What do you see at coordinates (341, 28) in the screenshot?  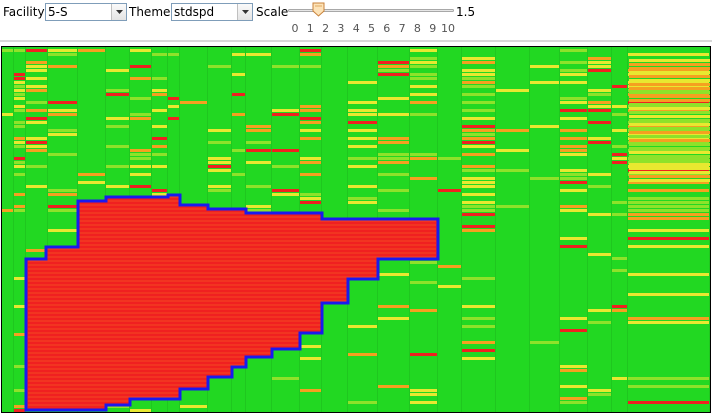 I see `scale-tick-label: 3` at bounding box center [341, 28].